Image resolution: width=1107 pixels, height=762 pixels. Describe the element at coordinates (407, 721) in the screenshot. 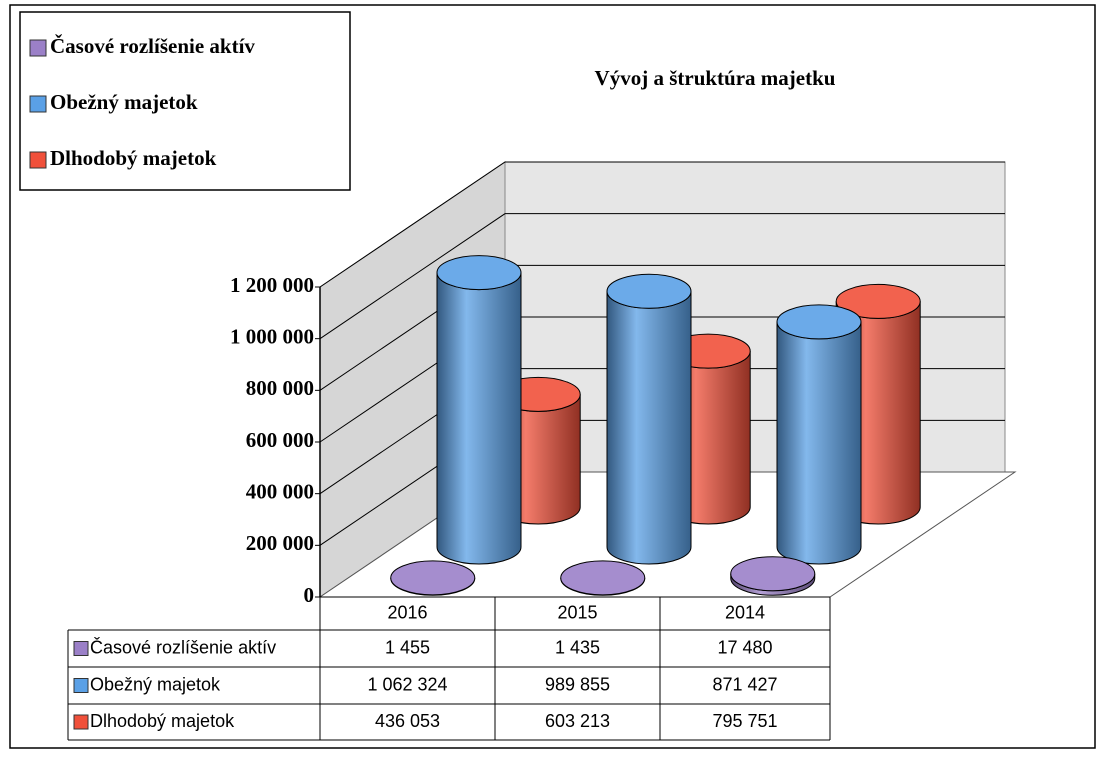

I see `table-value: 436 053` at that location.